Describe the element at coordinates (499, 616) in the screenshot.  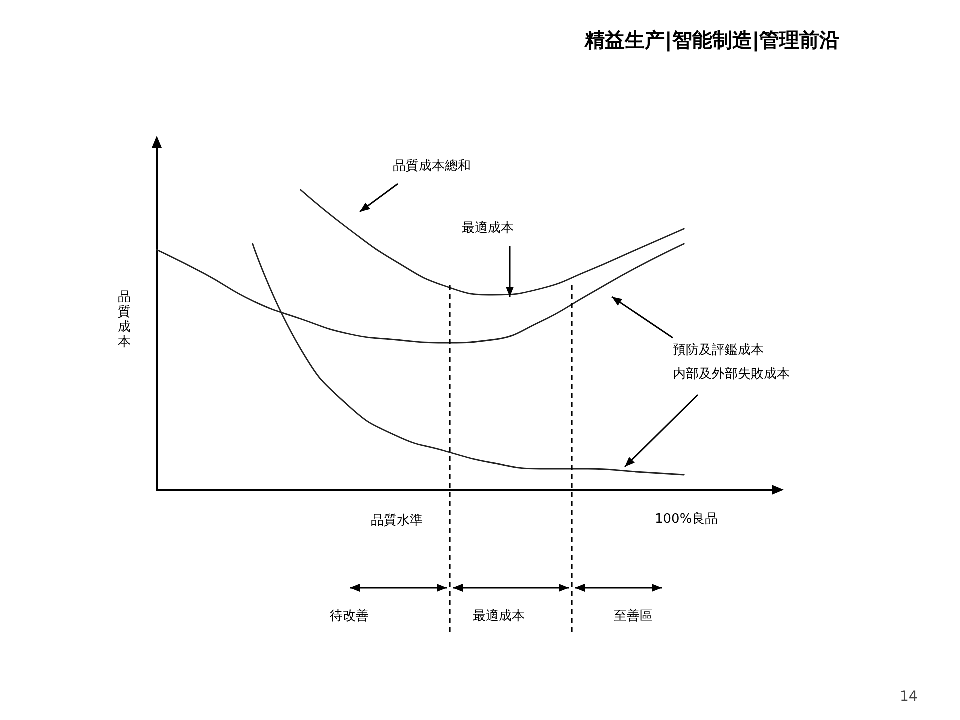
I see `text: 最適成本` at that location.